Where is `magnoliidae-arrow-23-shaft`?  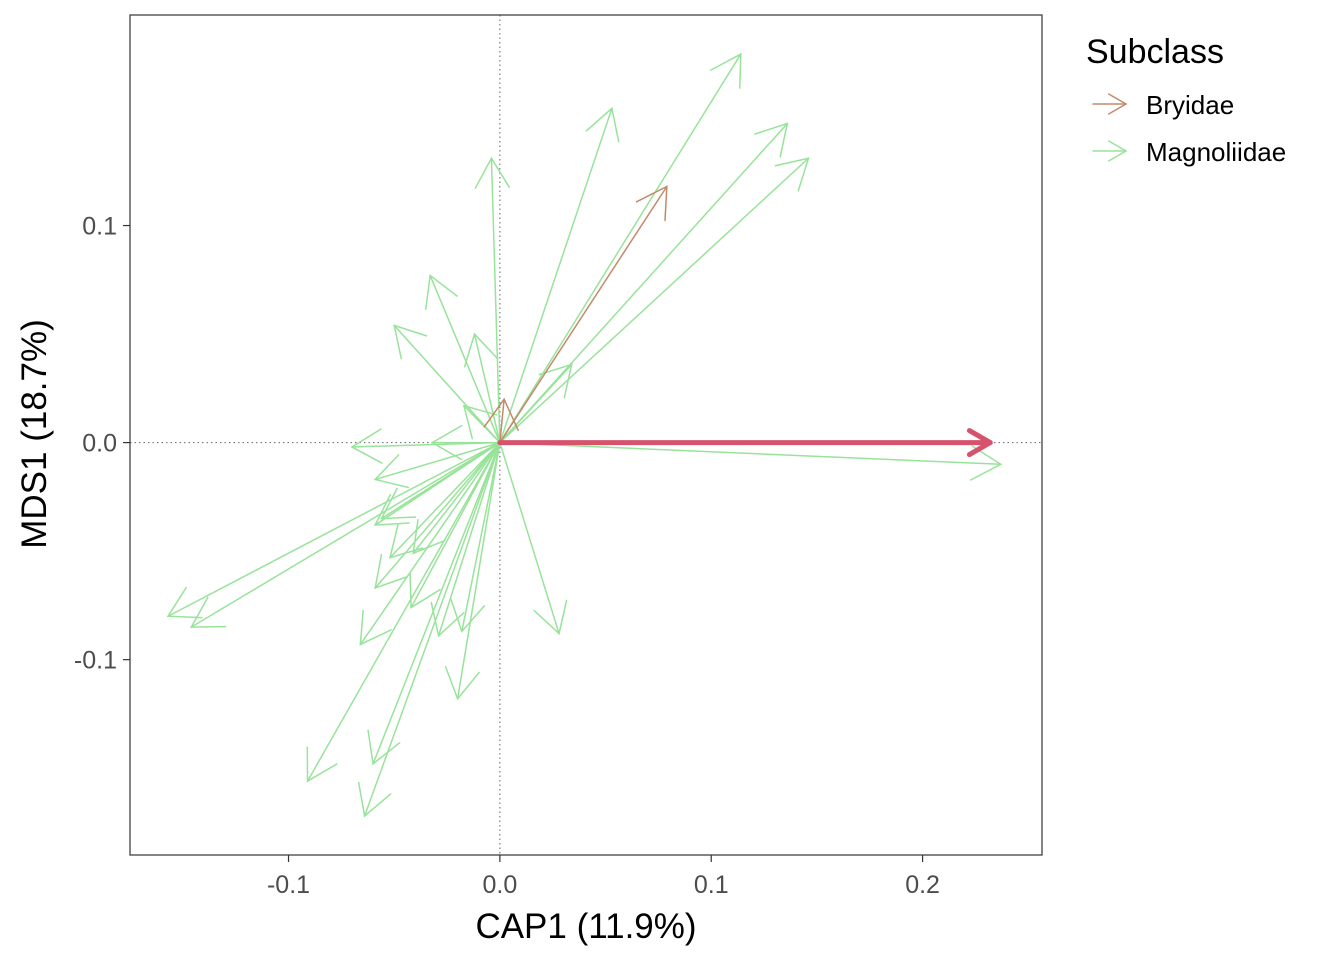
magnoliidae-arrow-23-shaft is located at coordinates (469, 539).